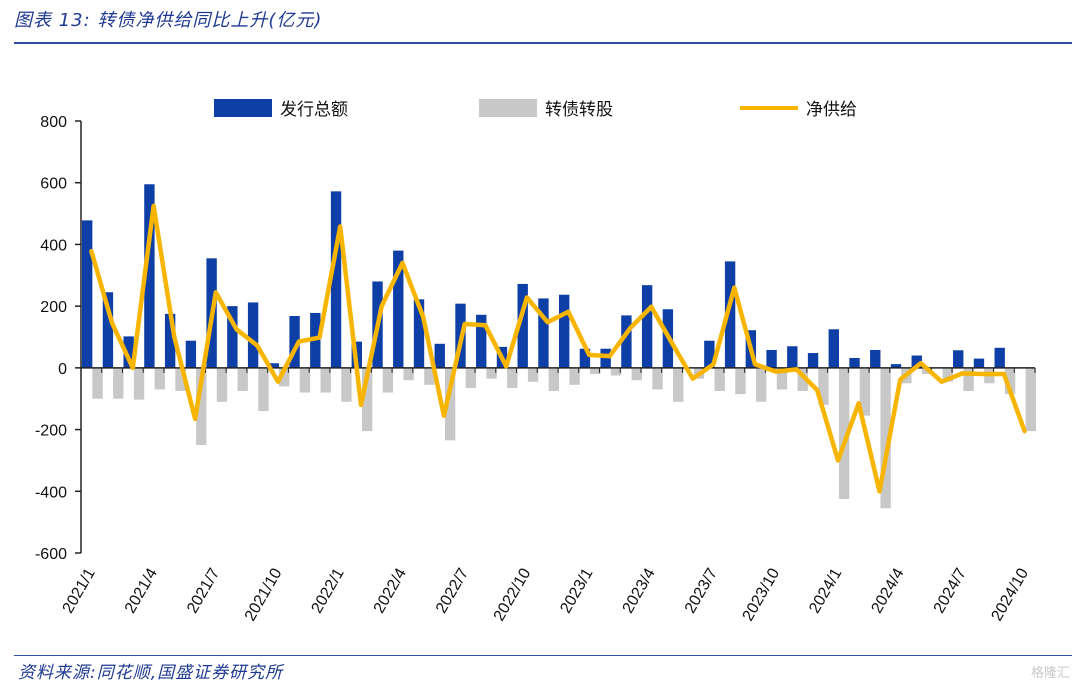 The image size is (1080, 686). Describe the element at coordinates (79, 590) in the screenshot. I see `x-tick-label: 2021/1` at that location.